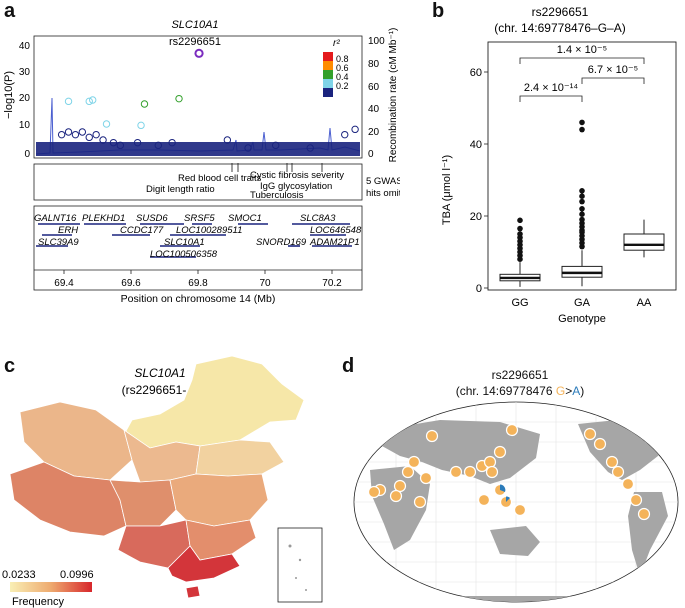 This screenshot has height=608, width=685. I want to click on gene-label: SNORD169, so click(281, 242).